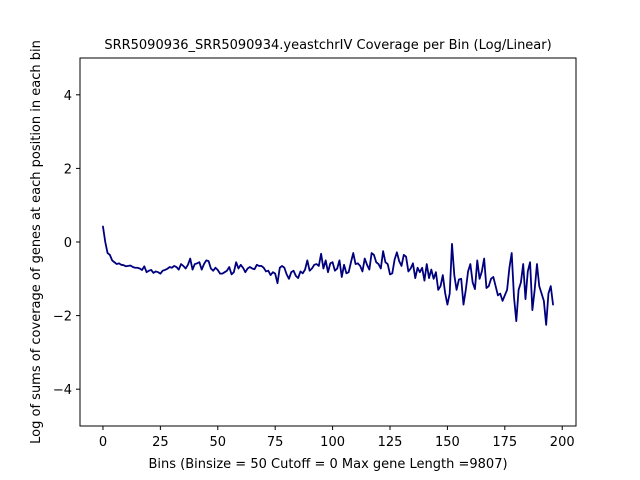 Image resolution: width=640 pixels, height=480 pixels. I want to click on x-tick-label: 50, so click(218, 442).